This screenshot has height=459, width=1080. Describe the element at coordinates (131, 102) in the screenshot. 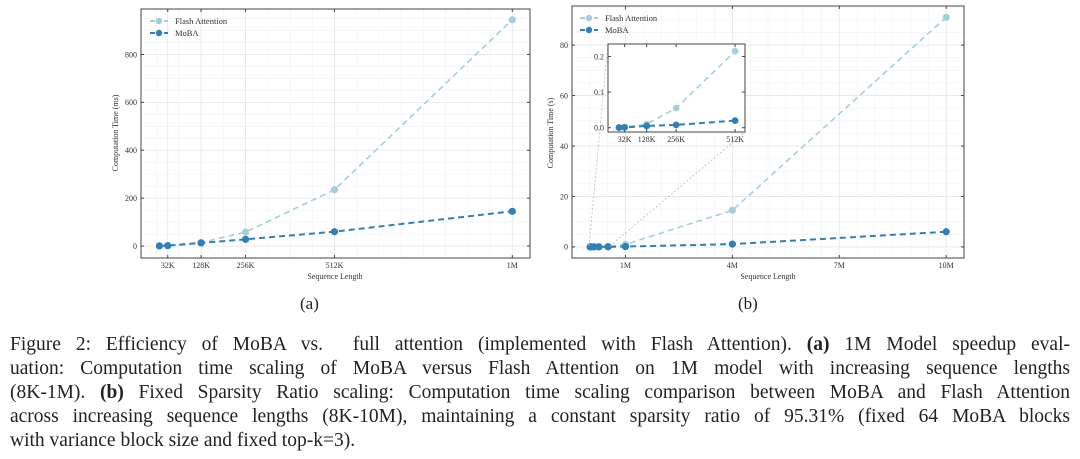

I see `y-tick-label: 600` at that location.